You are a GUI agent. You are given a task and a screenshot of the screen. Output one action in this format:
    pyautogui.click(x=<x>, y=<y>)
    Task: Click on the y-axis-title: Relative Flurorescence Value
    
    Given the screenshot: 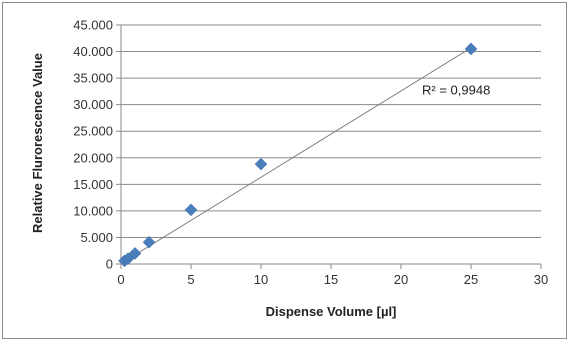 What is the action you would take?
    pyautogui.click(x=37, y=143)
    